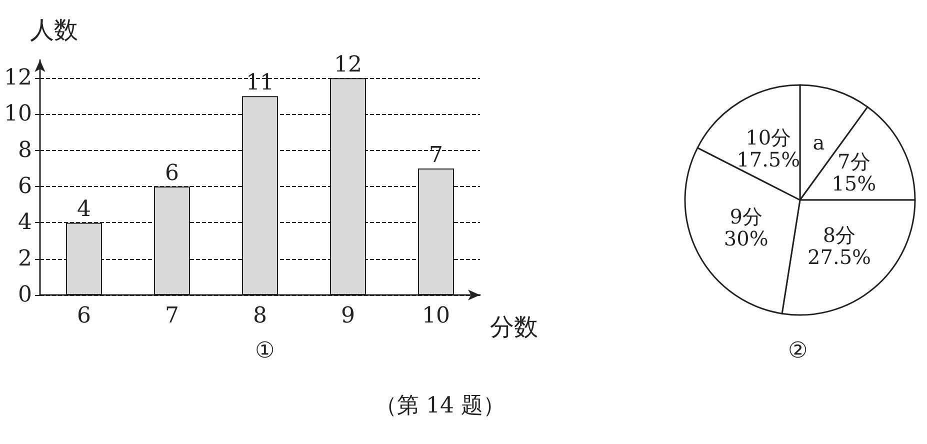  I want to click on data-label: 30%, so click(746, 238).